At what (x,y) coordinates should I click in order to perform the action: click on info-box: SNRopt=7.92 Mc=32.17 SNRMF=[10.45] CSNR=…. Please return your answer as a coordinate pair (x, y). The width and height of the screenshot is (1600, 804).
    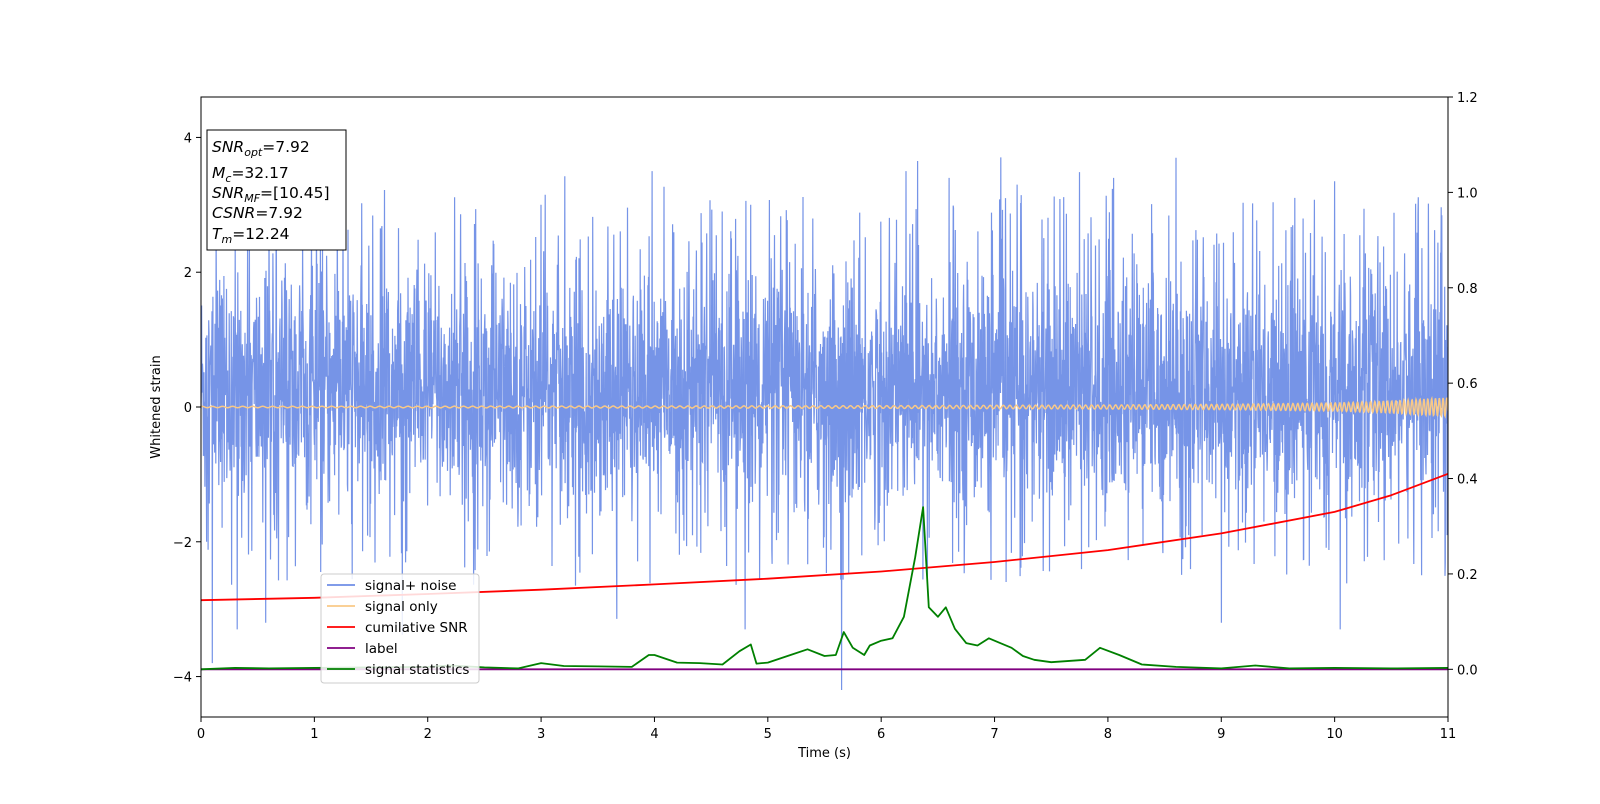
    Looking at the image, I should click on (276, 190).